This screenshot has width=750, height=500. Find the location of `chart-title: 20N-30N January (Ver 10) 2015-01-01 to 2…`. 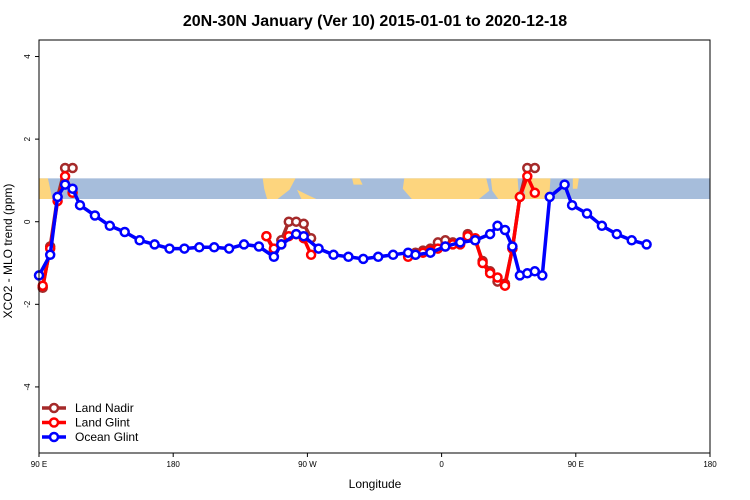

chart-title: 20N-30N January (Ver 10) 2015-01-01 to 2… is located at coordinates (375, 21).